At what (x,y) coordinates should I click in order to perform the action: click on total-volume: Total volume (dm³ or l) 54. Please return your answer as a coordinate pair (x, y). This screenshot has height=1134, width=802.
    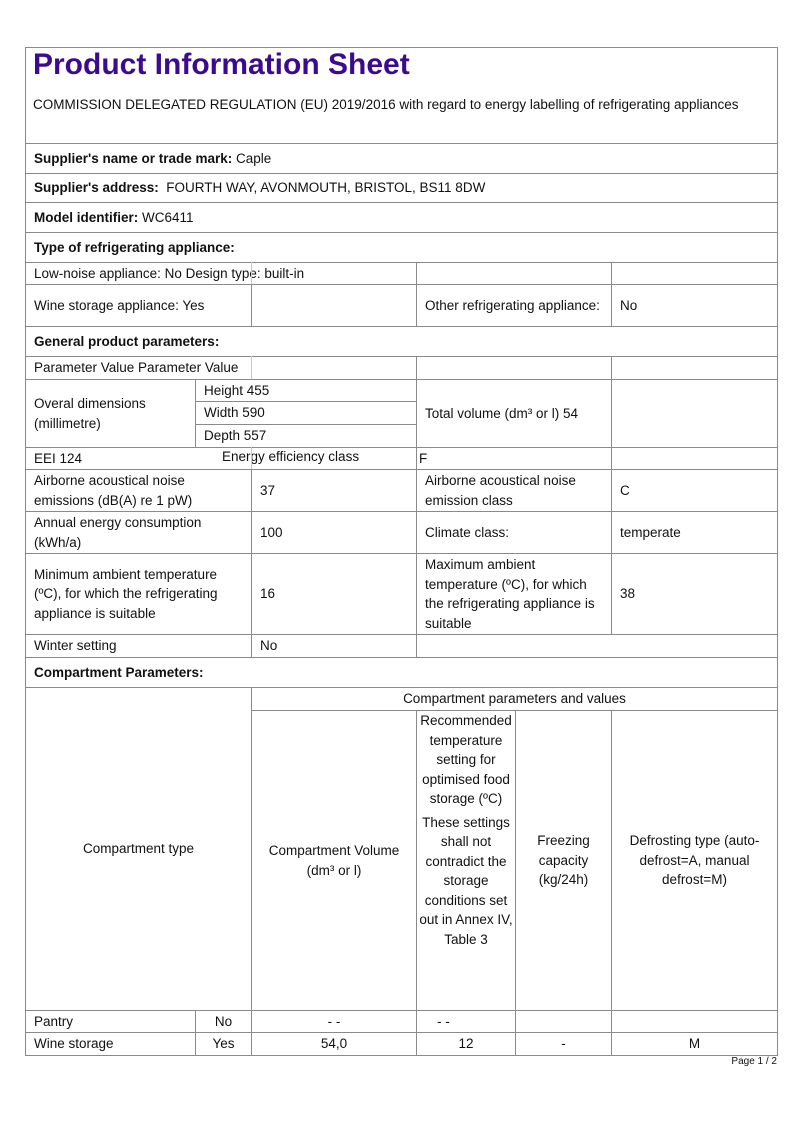
    Looking at the image, I should click on (514, 413).